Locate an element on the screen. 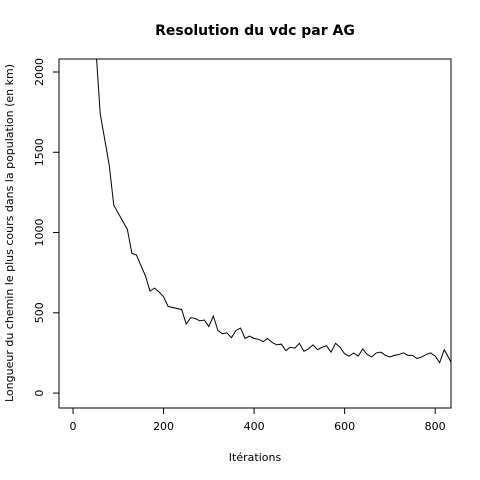 This screenshot has height=480, width=480. y-tick-label: 1500 is located at coordinates (39, 152).